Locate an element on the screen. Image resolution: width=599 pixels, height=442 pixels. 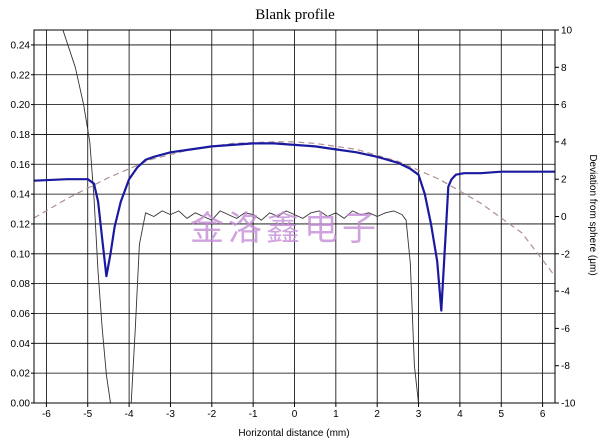
y-tick-label: 0.10 is located at coordinates (21, 254).